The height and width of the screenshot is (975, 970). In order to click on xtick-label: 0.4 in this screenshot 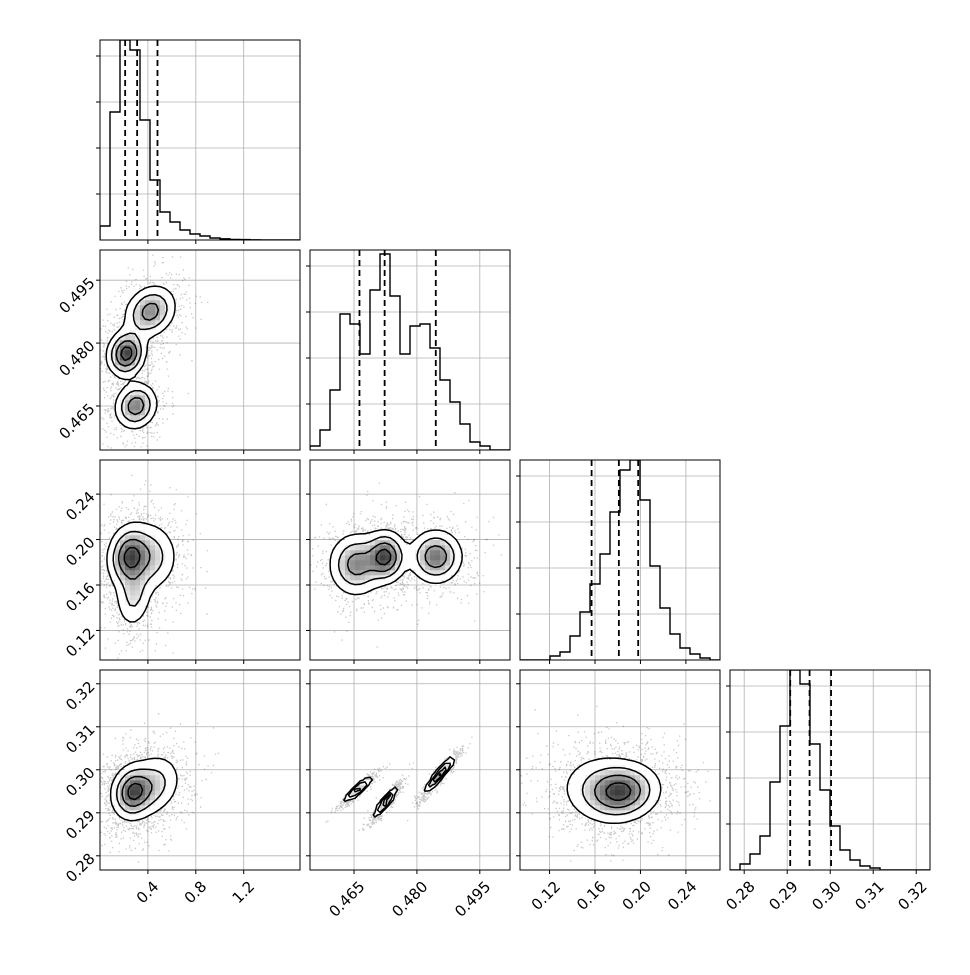, I will do `click(148, 893)`.